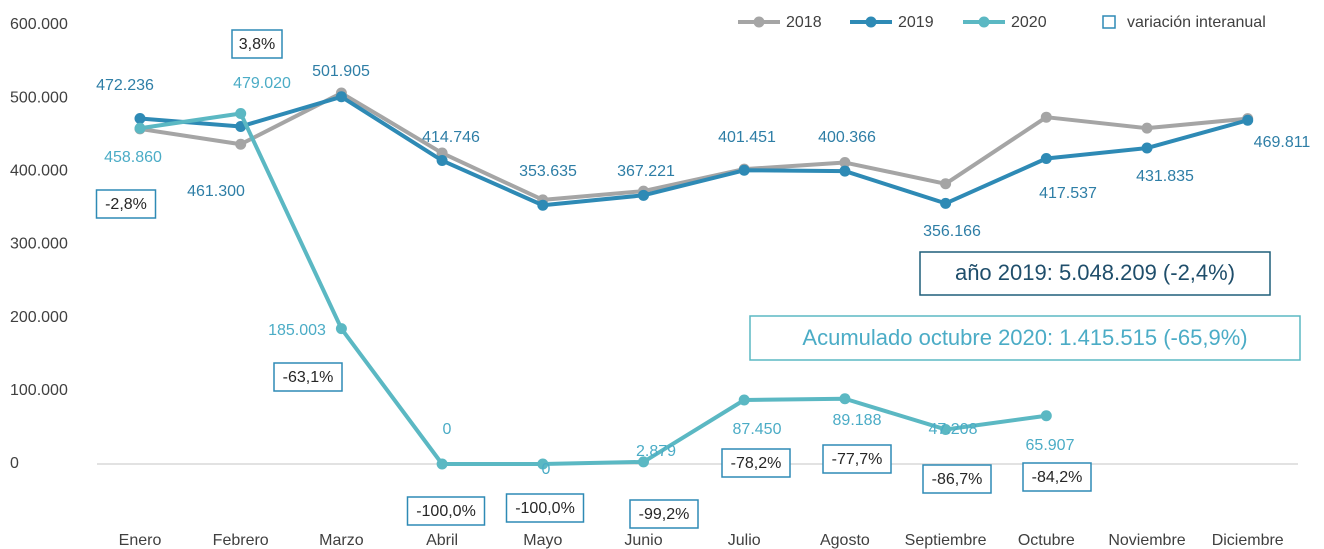  I want to click on variation-label: -63,1%, so click(308, 377).